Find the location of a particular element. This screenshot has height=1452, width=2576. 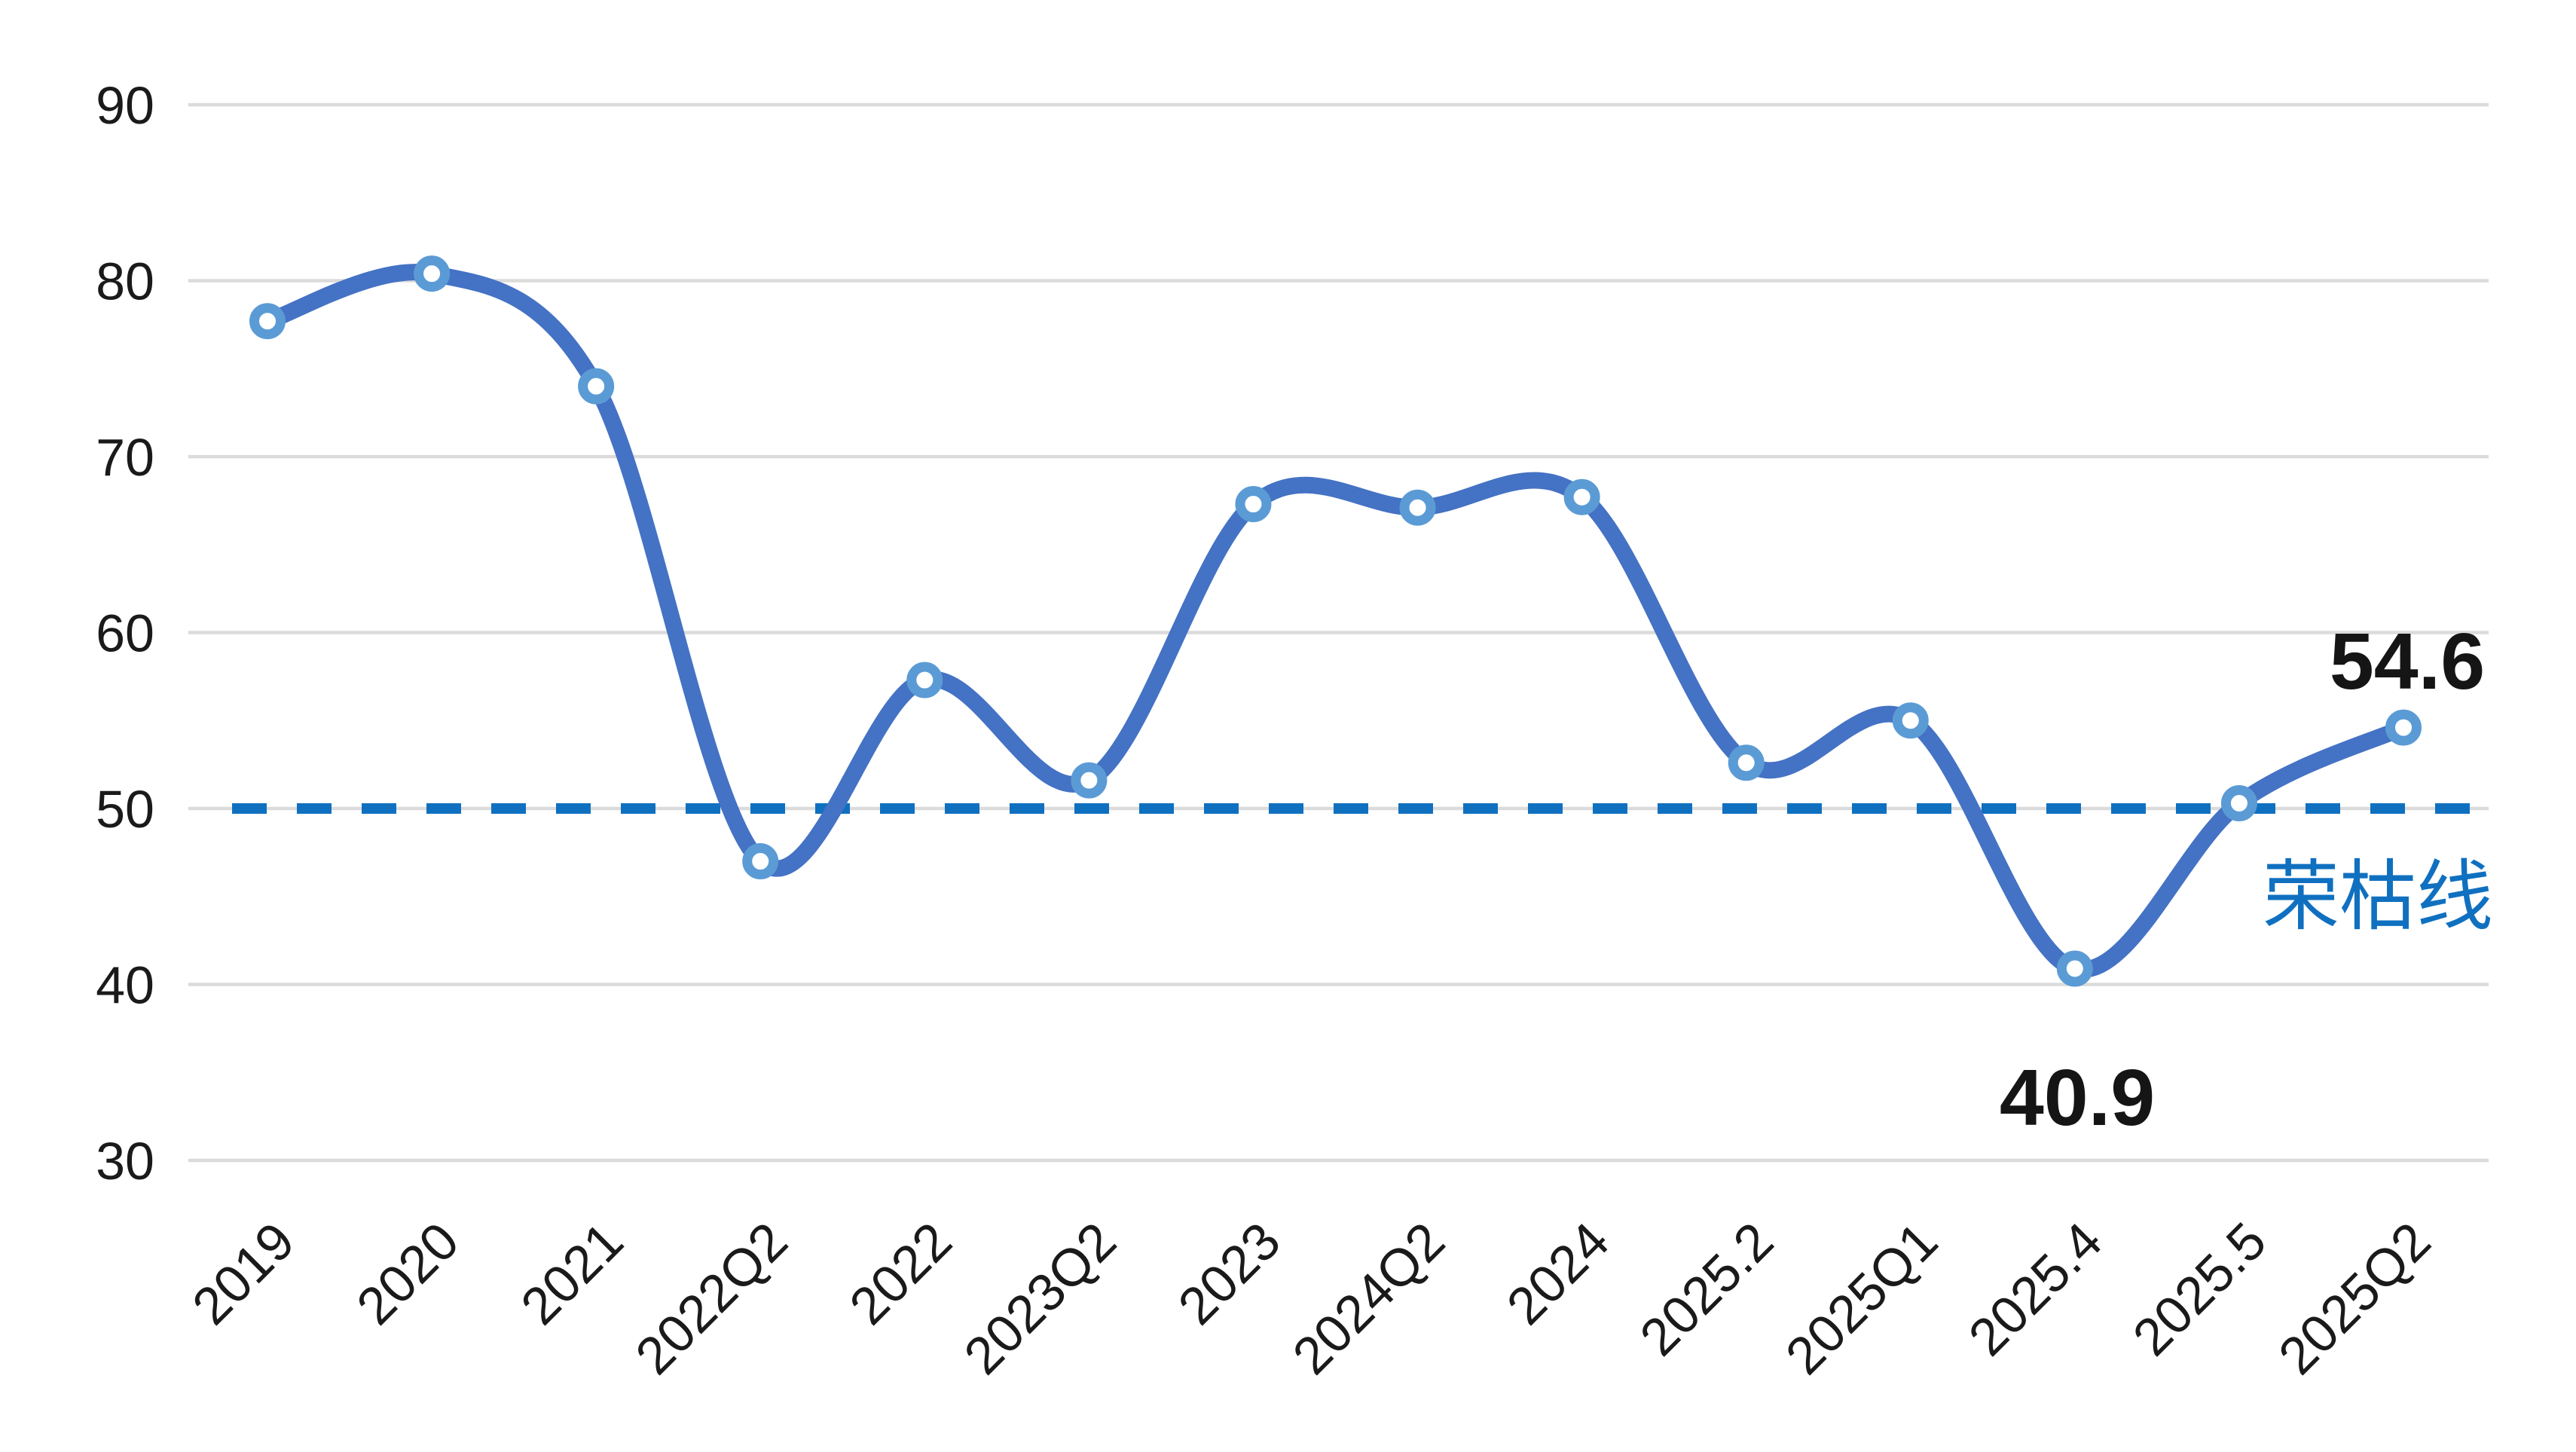

x-tick-label: 2023 is located at coordinates (1229, 1273).